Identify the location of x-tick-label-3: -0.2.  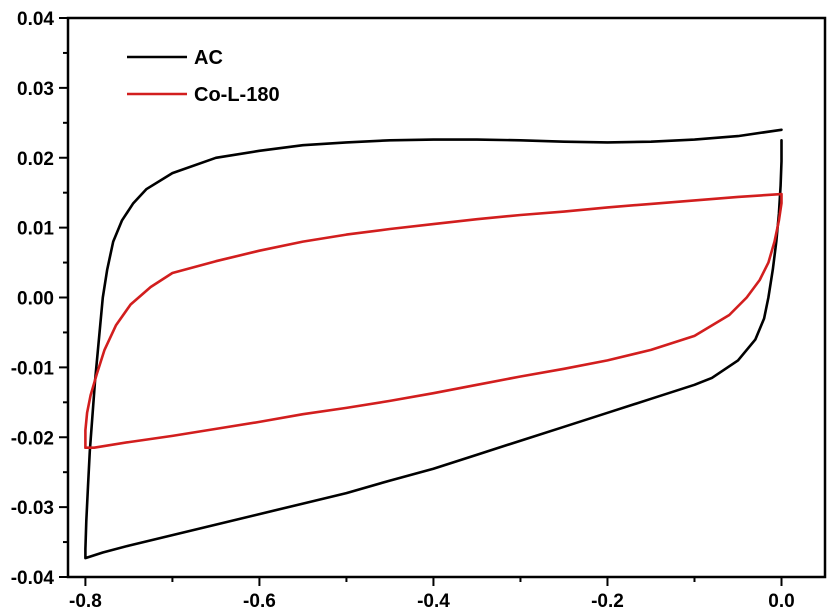
(607, 601).